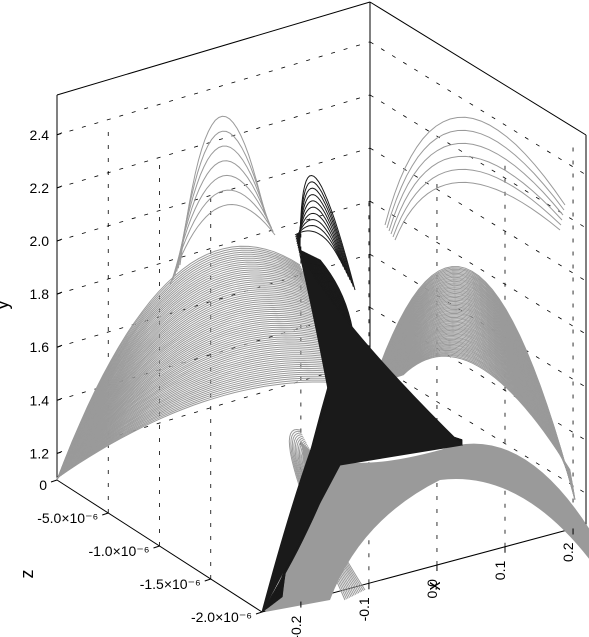 The image size is (589, 637). Describe the element at coordinates (40, 135) in the screenshot. I see `y-tick-label-6: 2.4` at that location.